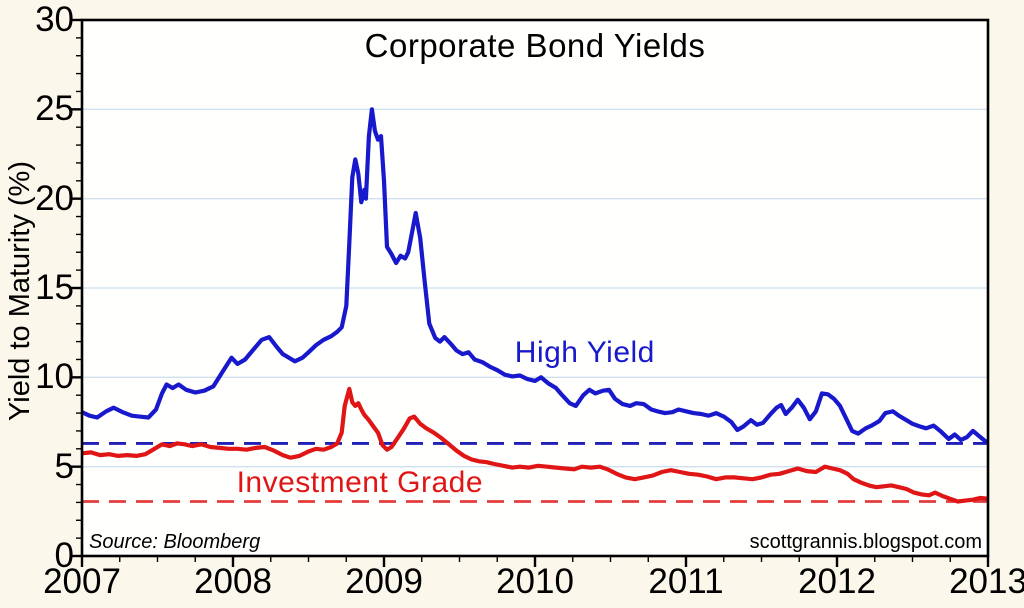 This screenshot has height=608, width=1024. What do you see at coordinates (54, 198) in the screenshot?
I see `y-tick-label: 20` at bounding box center [54, 198].